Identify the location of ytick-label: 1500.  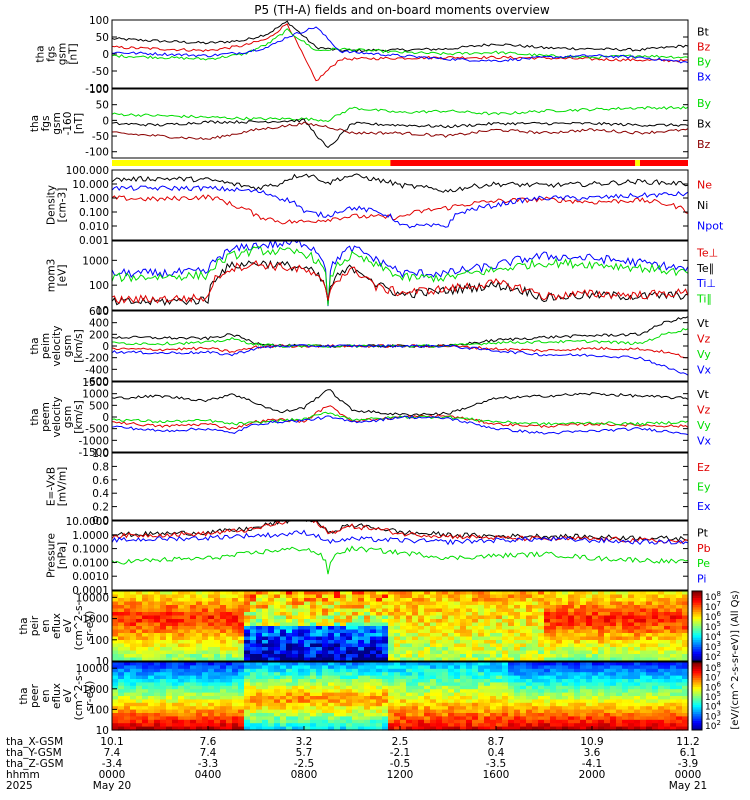
(95, 383).